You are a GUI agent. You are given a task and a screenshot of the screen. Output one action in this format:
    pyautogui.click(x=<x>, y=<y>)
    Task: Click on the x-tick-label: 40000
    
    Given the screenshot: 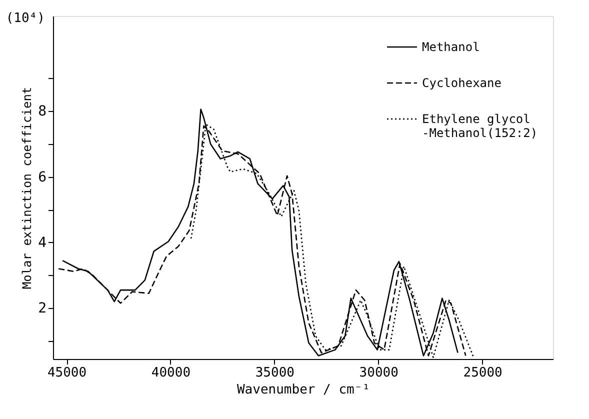 What is the action you would take?
    pyautogui.click(x=171, y=373)
    